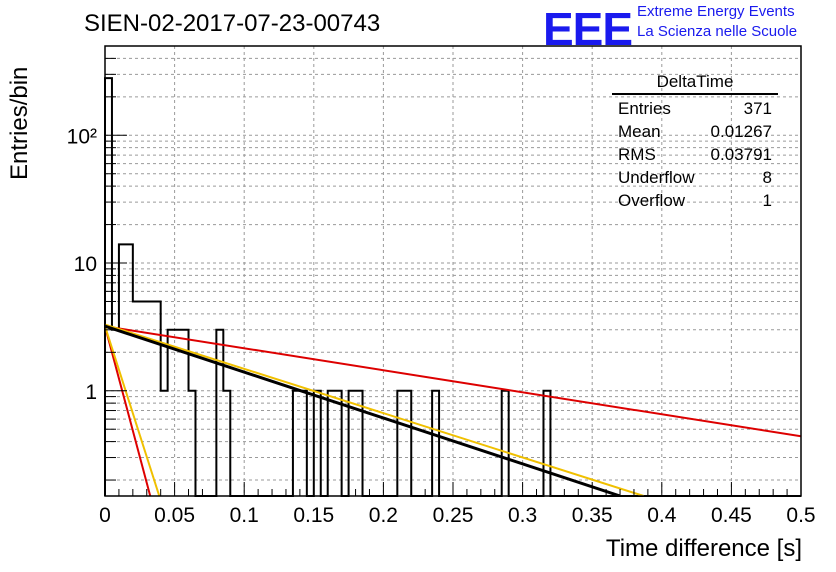 The image size is (836, 572). I want to click on x-tick-label: 0.1, so click(244, 515).